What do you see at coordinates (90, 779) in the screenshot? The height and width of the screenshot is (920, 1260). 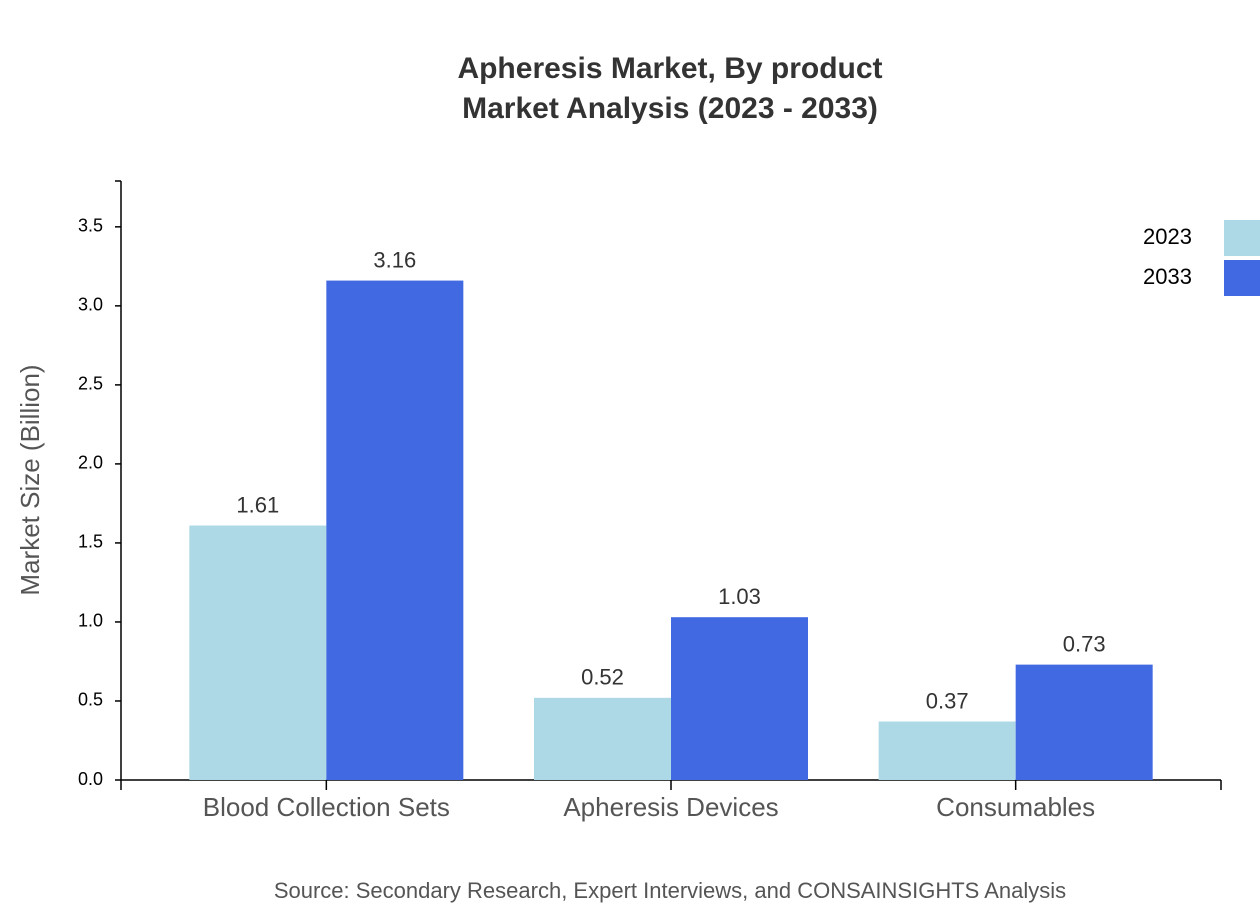 I see `y-tick-label: 0.0` at bounding box center [90, 779].